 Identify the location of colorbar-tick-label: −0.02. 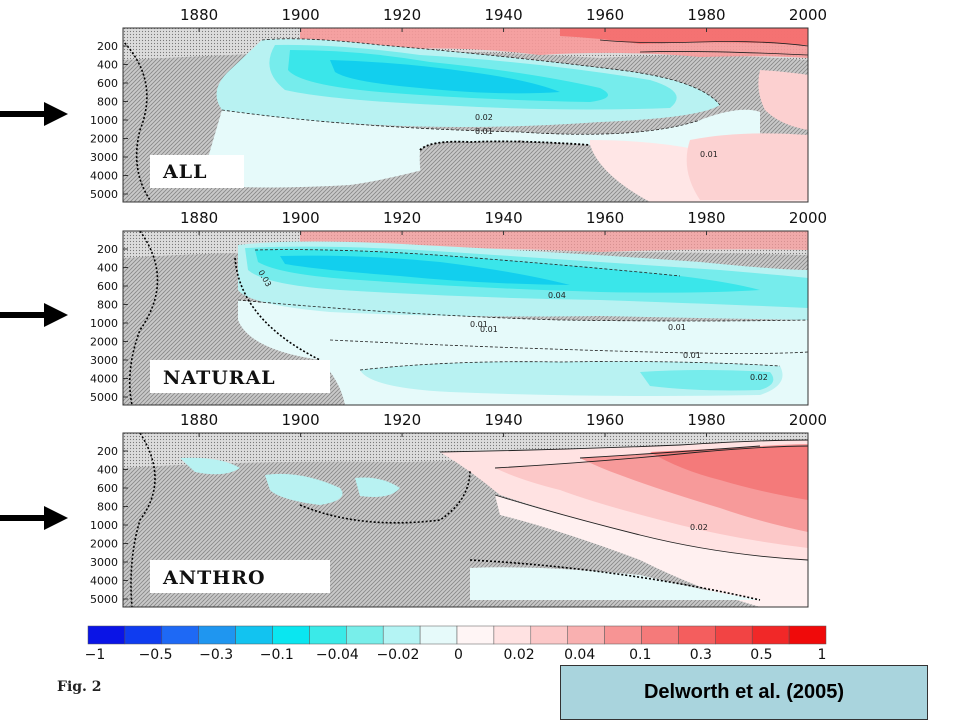
(397, 655).